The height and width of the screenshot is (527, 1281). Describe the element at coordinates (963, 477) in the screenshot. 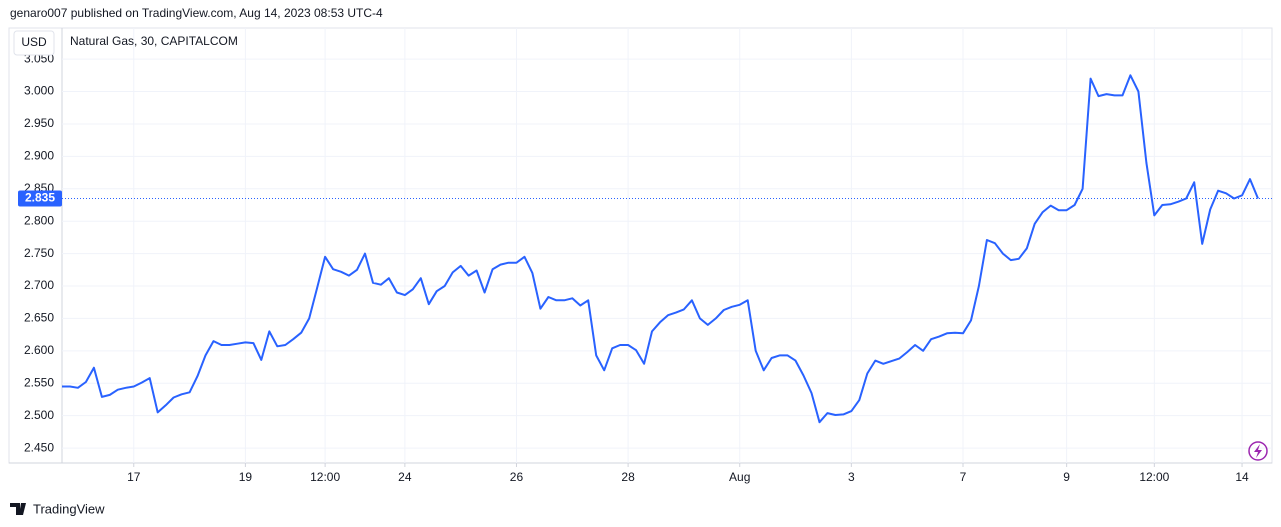

I see `x-tick-label: 7` at that location.